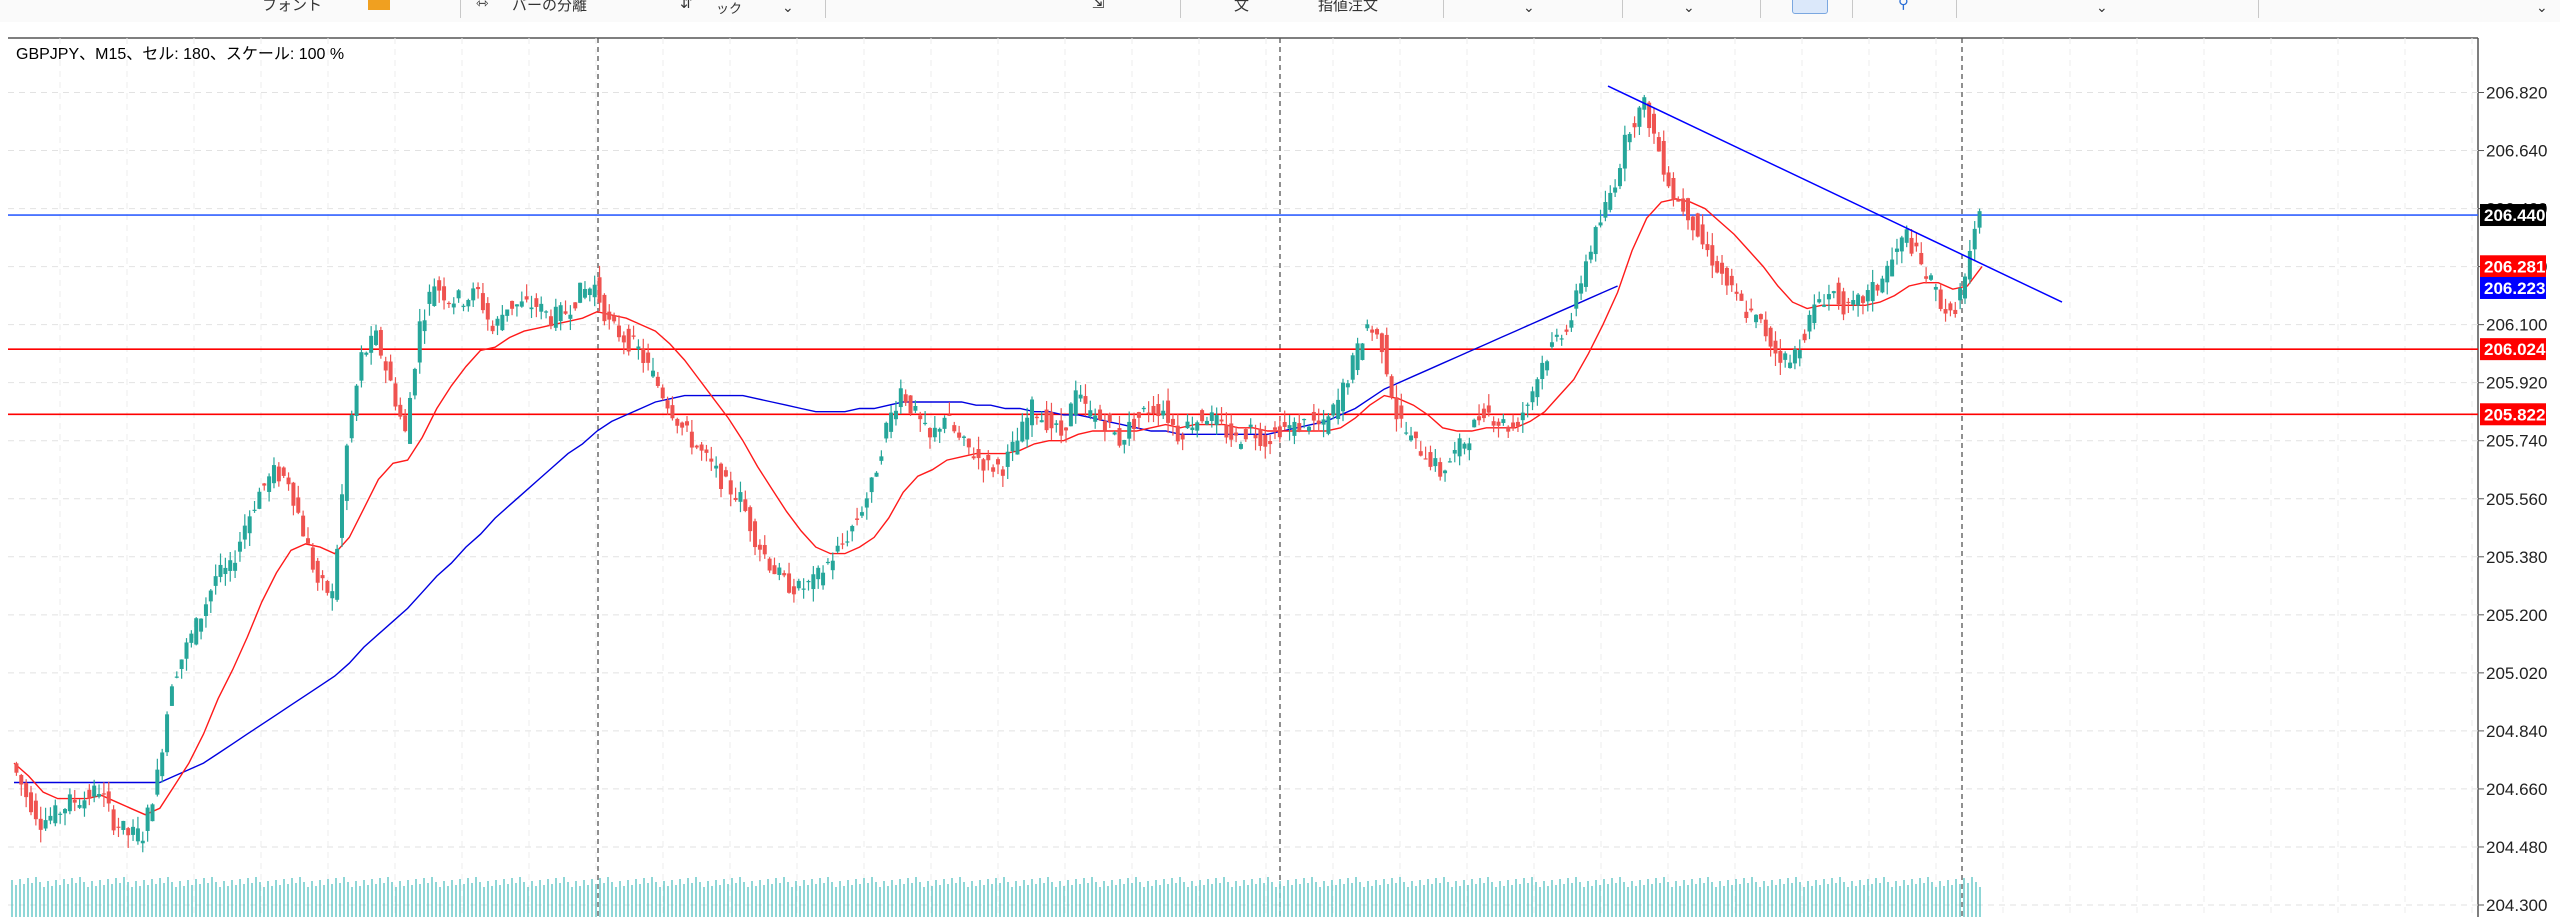  What do you see at coordinates (729, 9) in the screenshot?
I see `toolbar-scroll-button: ック` at bounding box center [729, 9].